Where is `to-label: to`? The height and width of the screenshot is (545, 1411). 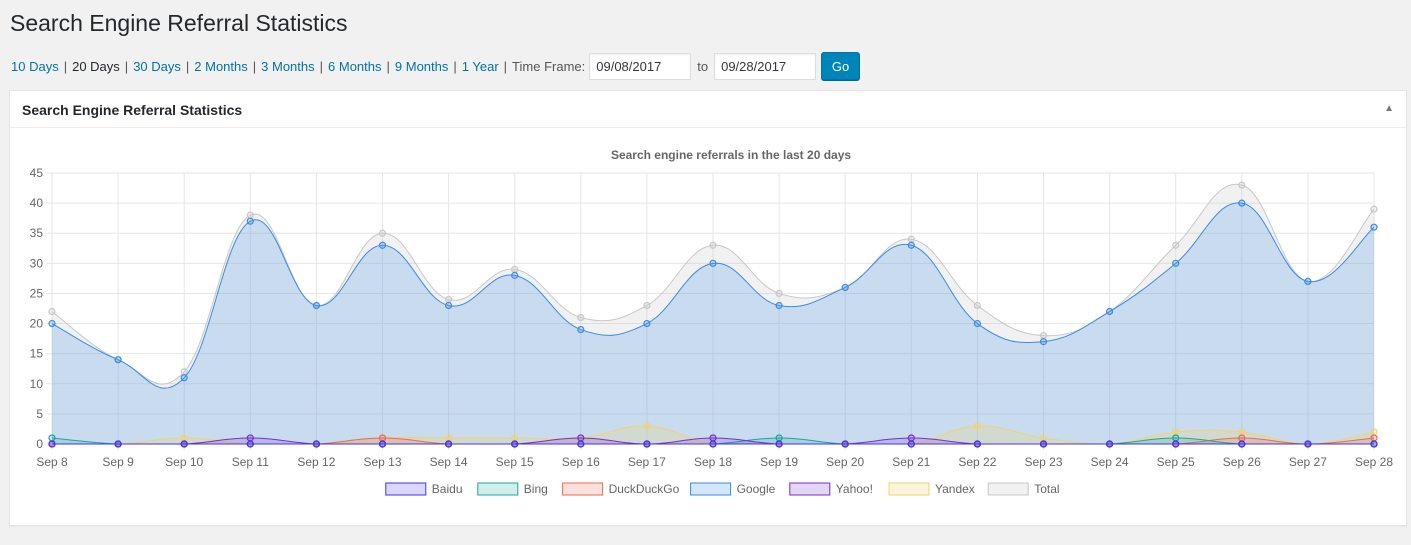 to-label: to is located at coordinates (703, 66).